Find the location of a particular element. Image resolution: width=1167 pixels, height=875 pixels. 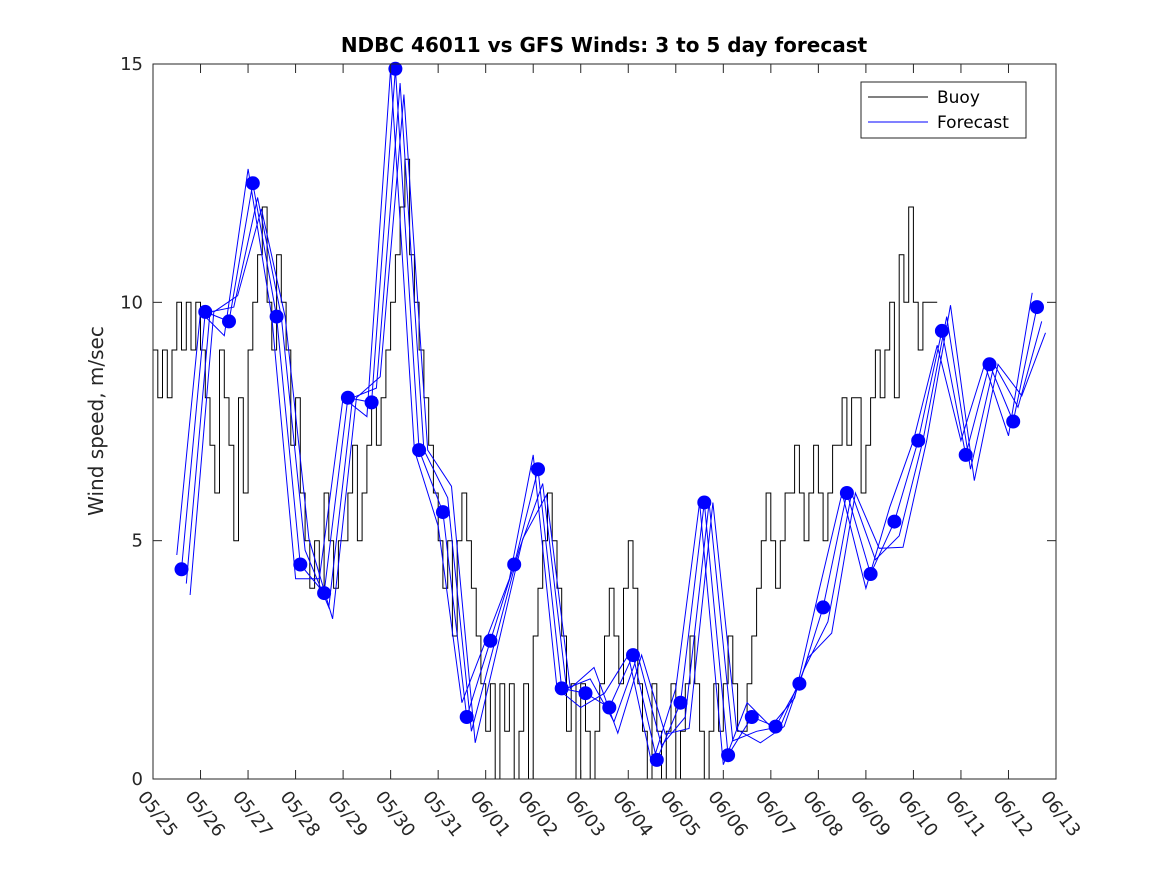

legend-box is located at coordinates (943, 110).